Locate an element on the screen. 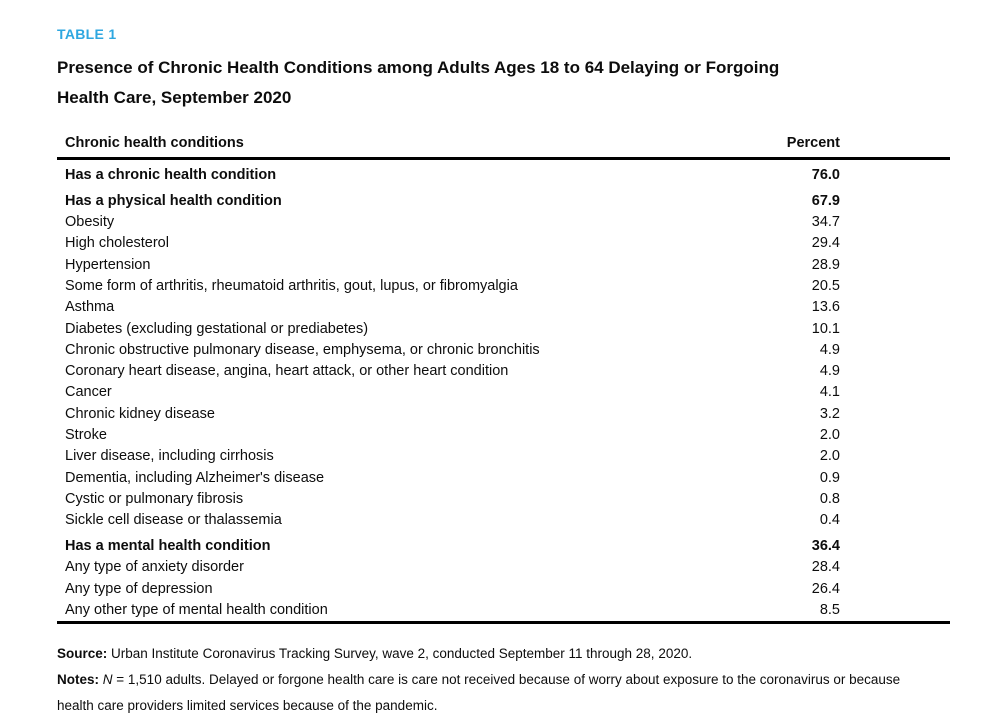 Image resolution: width=986 pixels, height=723 pixels. table-row: Hypertension 28.9 is located at coordinates (503, 264).